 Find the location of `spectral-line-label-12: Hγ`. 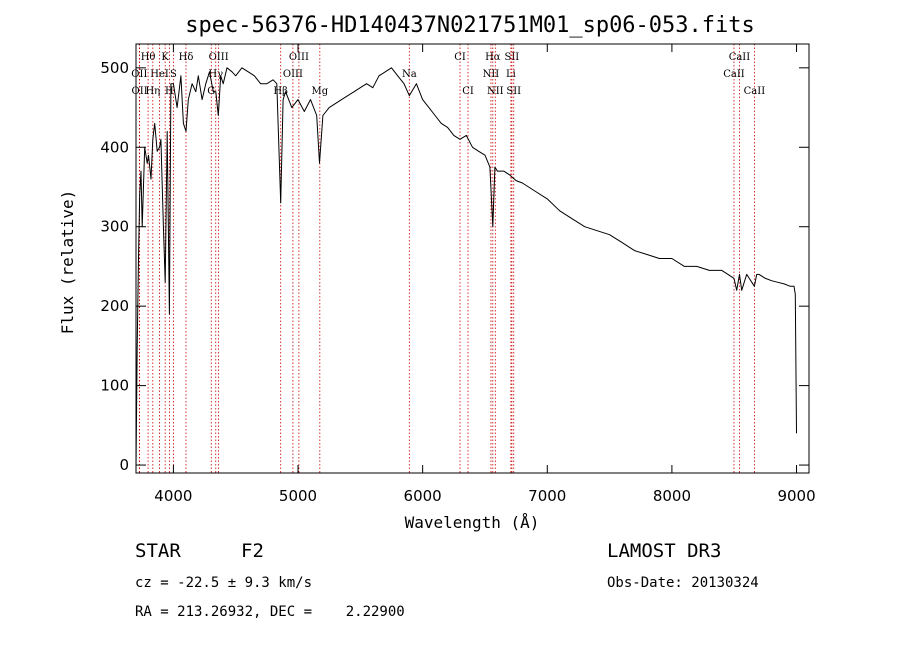

spectral-line-label-12: Hγ is located at coordinates (215, 74).